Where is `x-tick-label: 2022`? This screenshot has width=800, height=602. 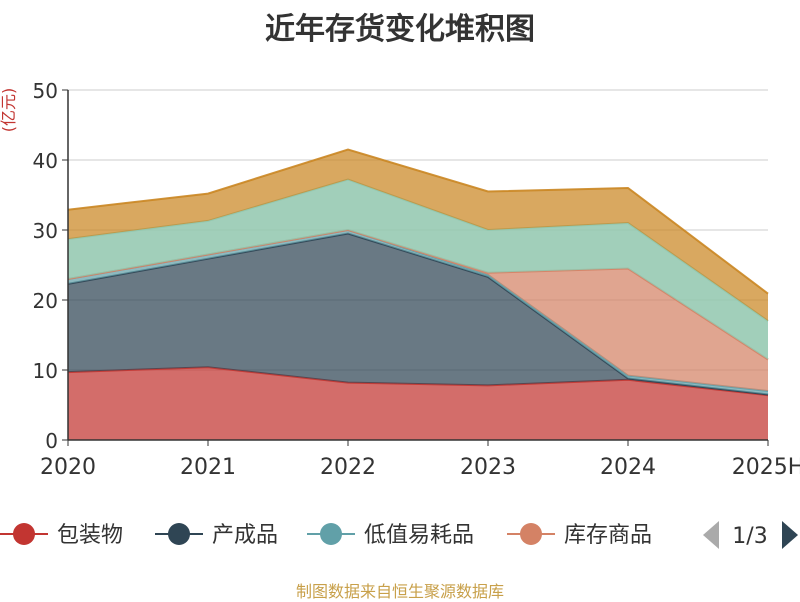
x-tick-label: 2022 is located at coordinates (348, 467).